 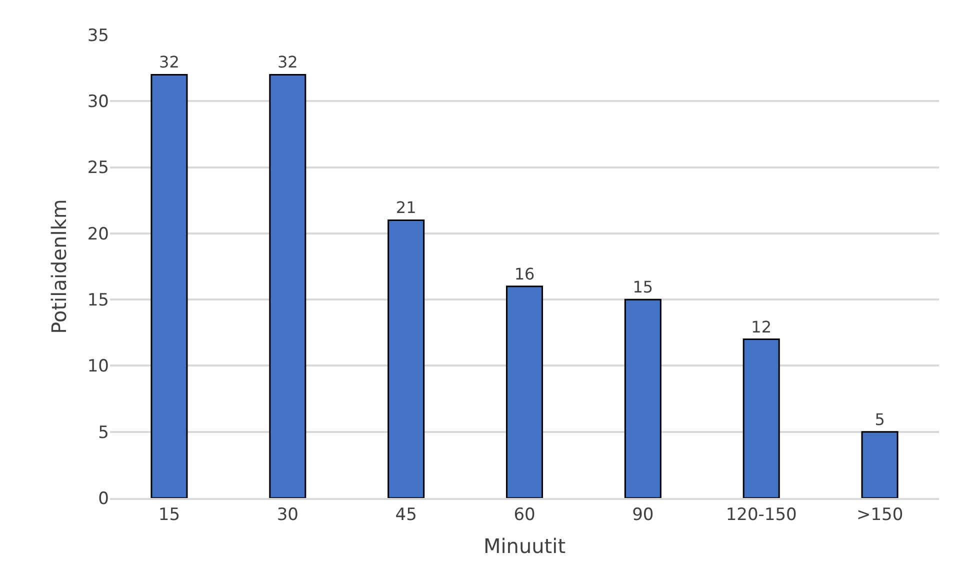 What do you see at coordinates (524, 546) in the screenshot?
I see `x-axis-title: Minuutit` at bounding box center [524, 546].